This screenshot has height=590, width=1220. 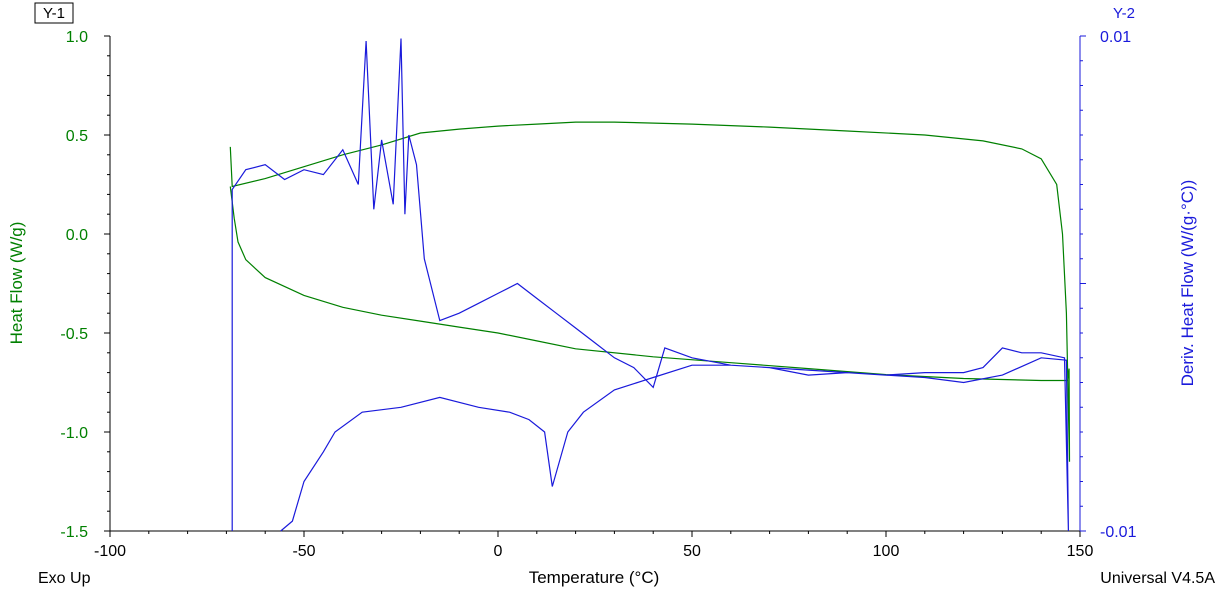 What do you see at coordinates (498, 551) in the screenshot?
I see `x-tick-label: 0` at bounding box center [498, 551].